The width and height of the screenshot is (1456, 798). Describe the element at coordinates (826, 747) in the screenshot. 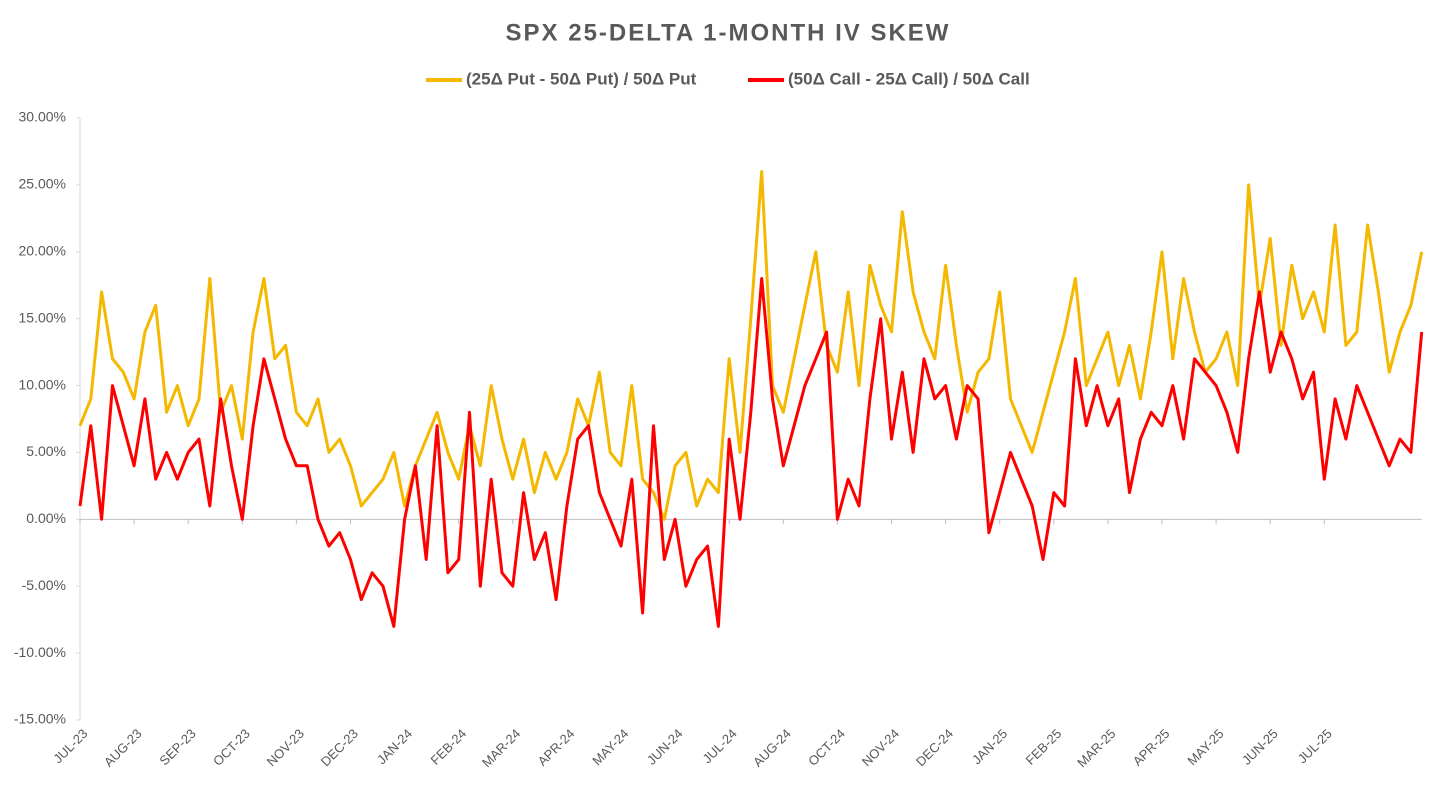

I see `x-tick-label: OCT-24` at that location.